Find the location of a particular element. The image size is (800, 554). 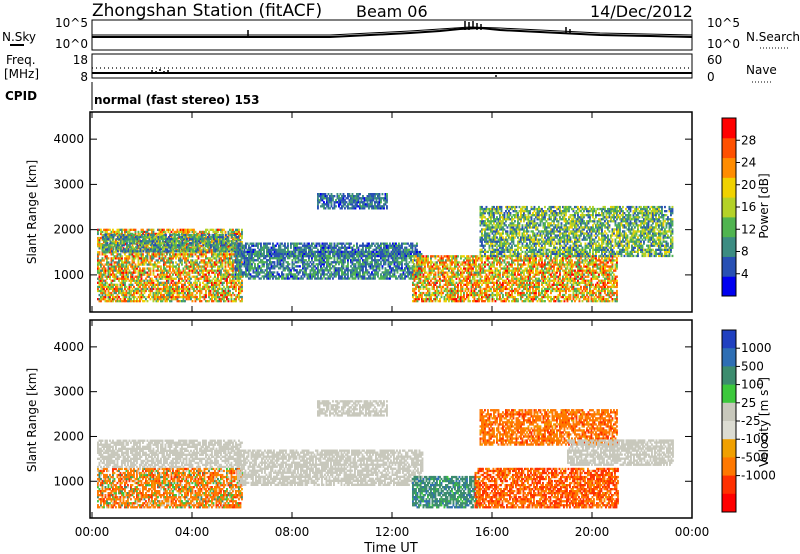

date-label: 14/Dec/2012 is located at coordinates (641, 11).